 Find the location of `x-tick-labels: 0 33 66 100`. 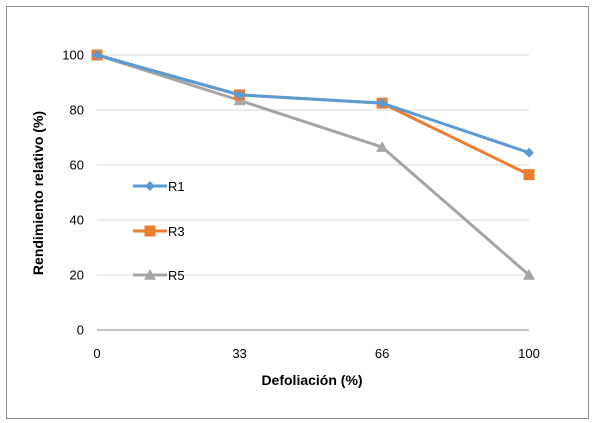

x-tick-labels: 0 33 66 100 is located at coordinates (316, 353).